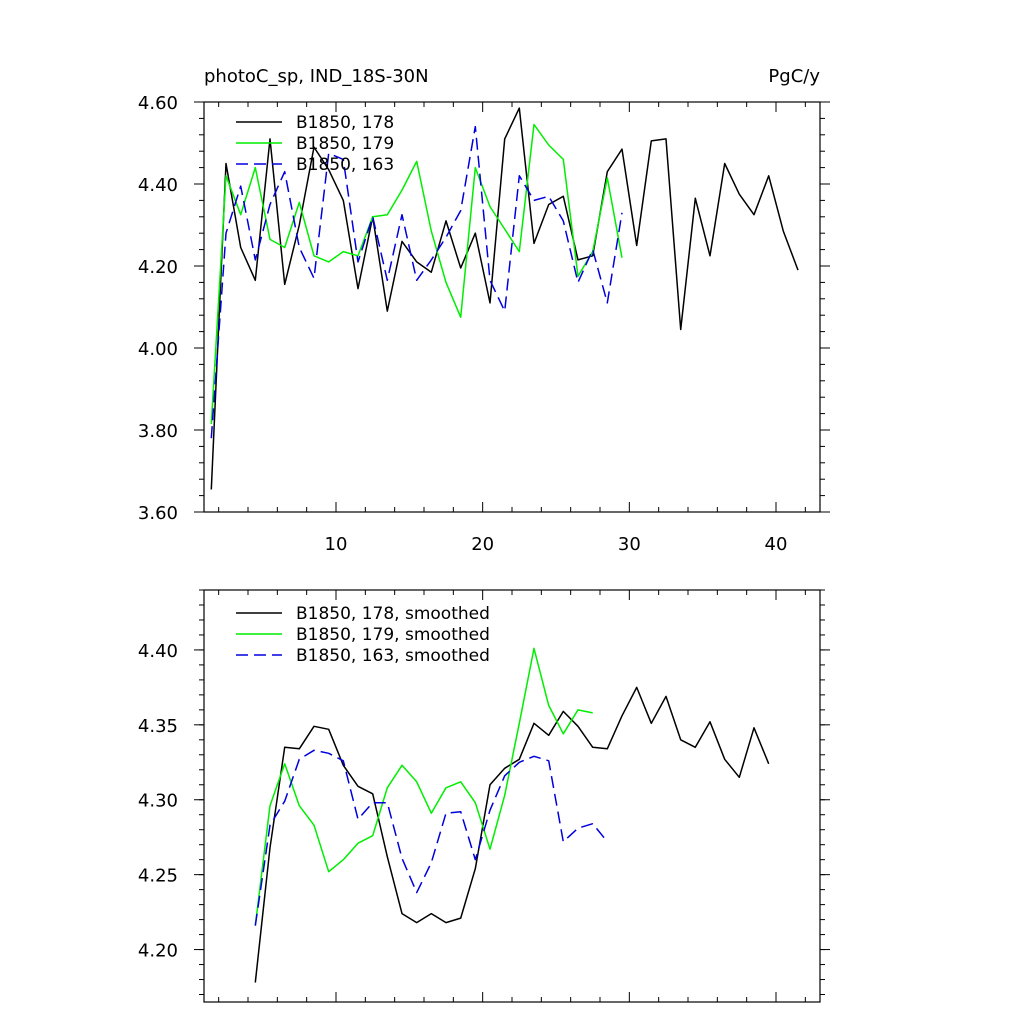  What do you see at coordinates (158, 876) in the screenshot?
I see `y-tick-label: 4.25` at bounding box center [158, 876].